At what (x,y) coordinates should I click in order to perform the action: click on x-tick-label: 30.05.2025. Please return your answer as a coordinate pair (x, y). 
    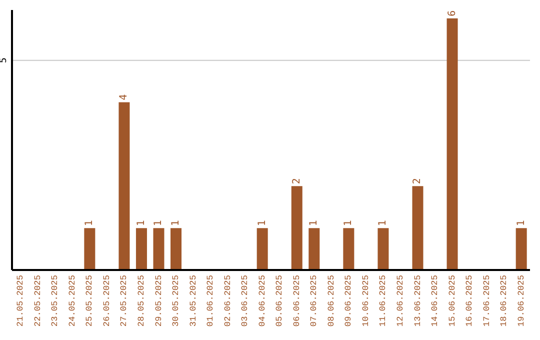
    Looking at the image, I should click on (176, 301).